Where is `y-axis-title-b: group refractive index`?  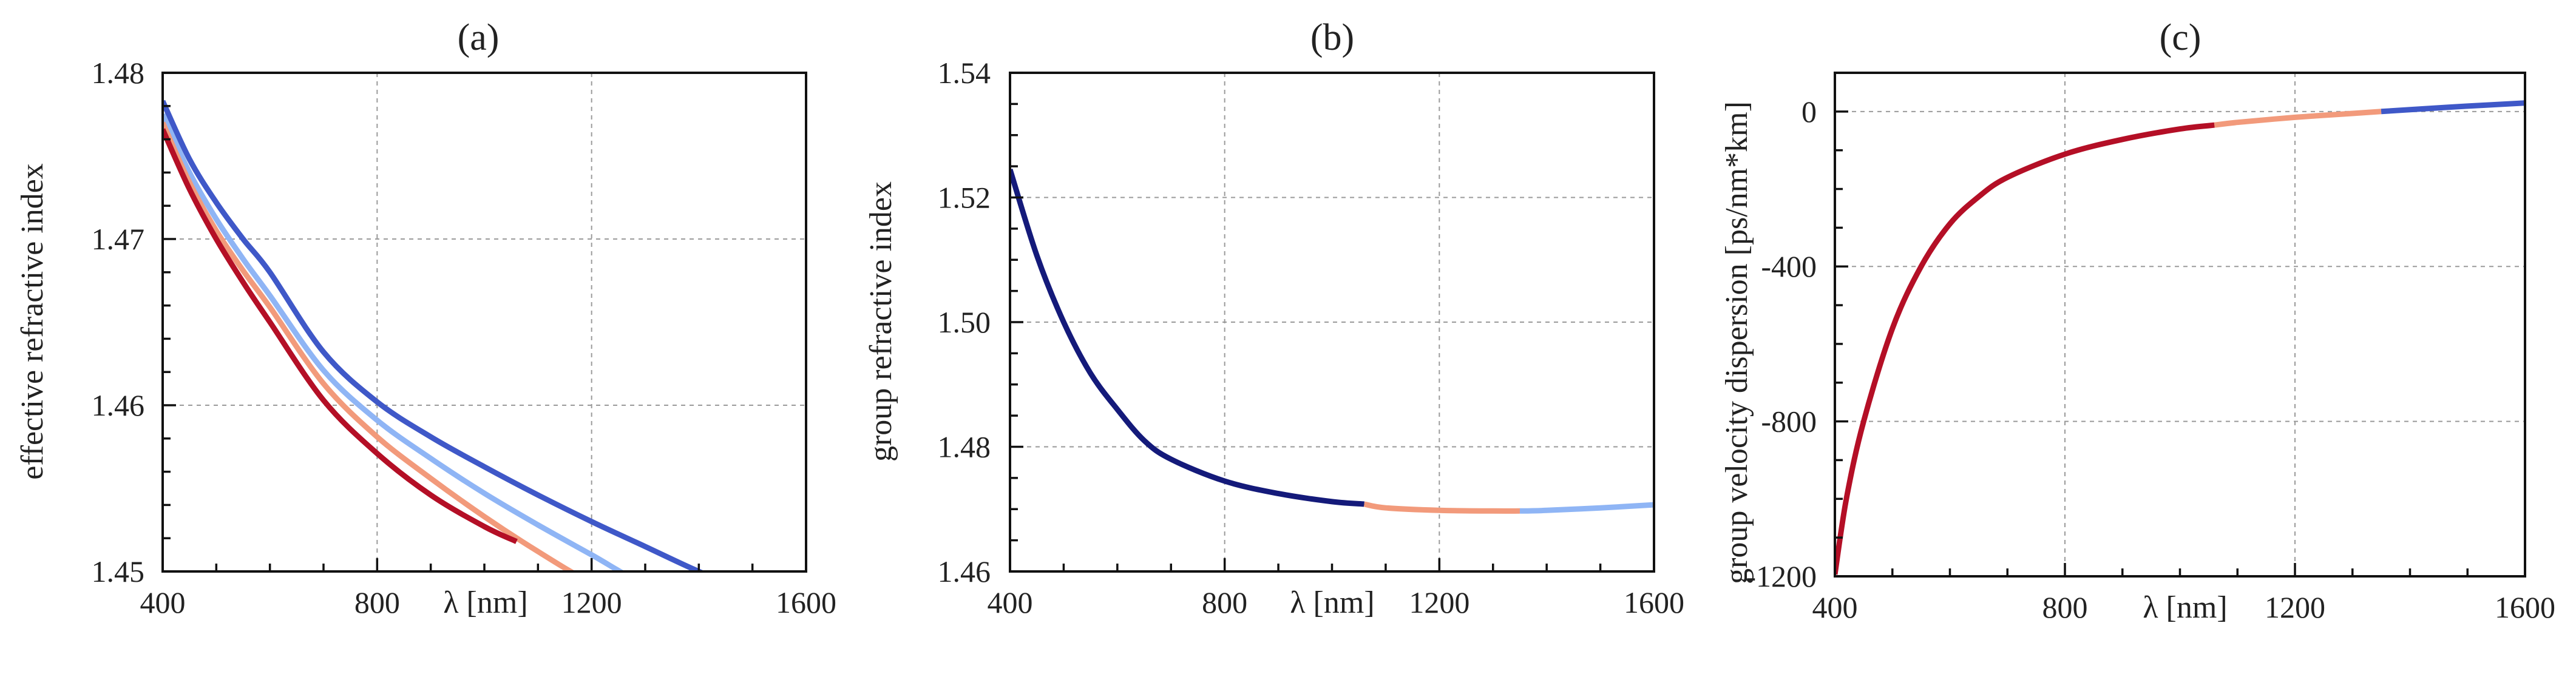
y-axis-title-b: group refractive index is located at coordinates (881, 321).